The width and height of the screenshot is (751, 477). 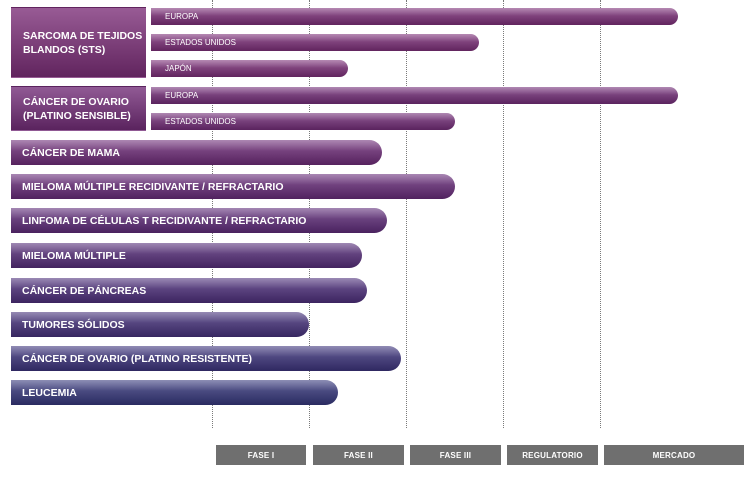 I want to click on indication-bar: TUMORES SÓLIDOS, so click(x=160, y=324).